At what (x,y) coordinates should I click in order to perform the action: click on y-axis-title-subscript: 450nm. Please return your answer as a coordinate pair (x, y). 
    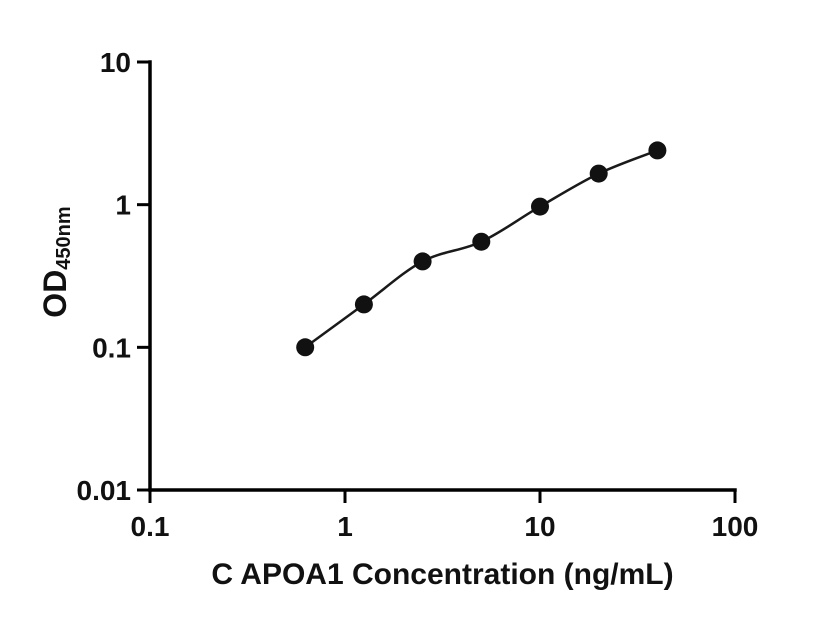
    Looking at the image, I should click on (64, 238).